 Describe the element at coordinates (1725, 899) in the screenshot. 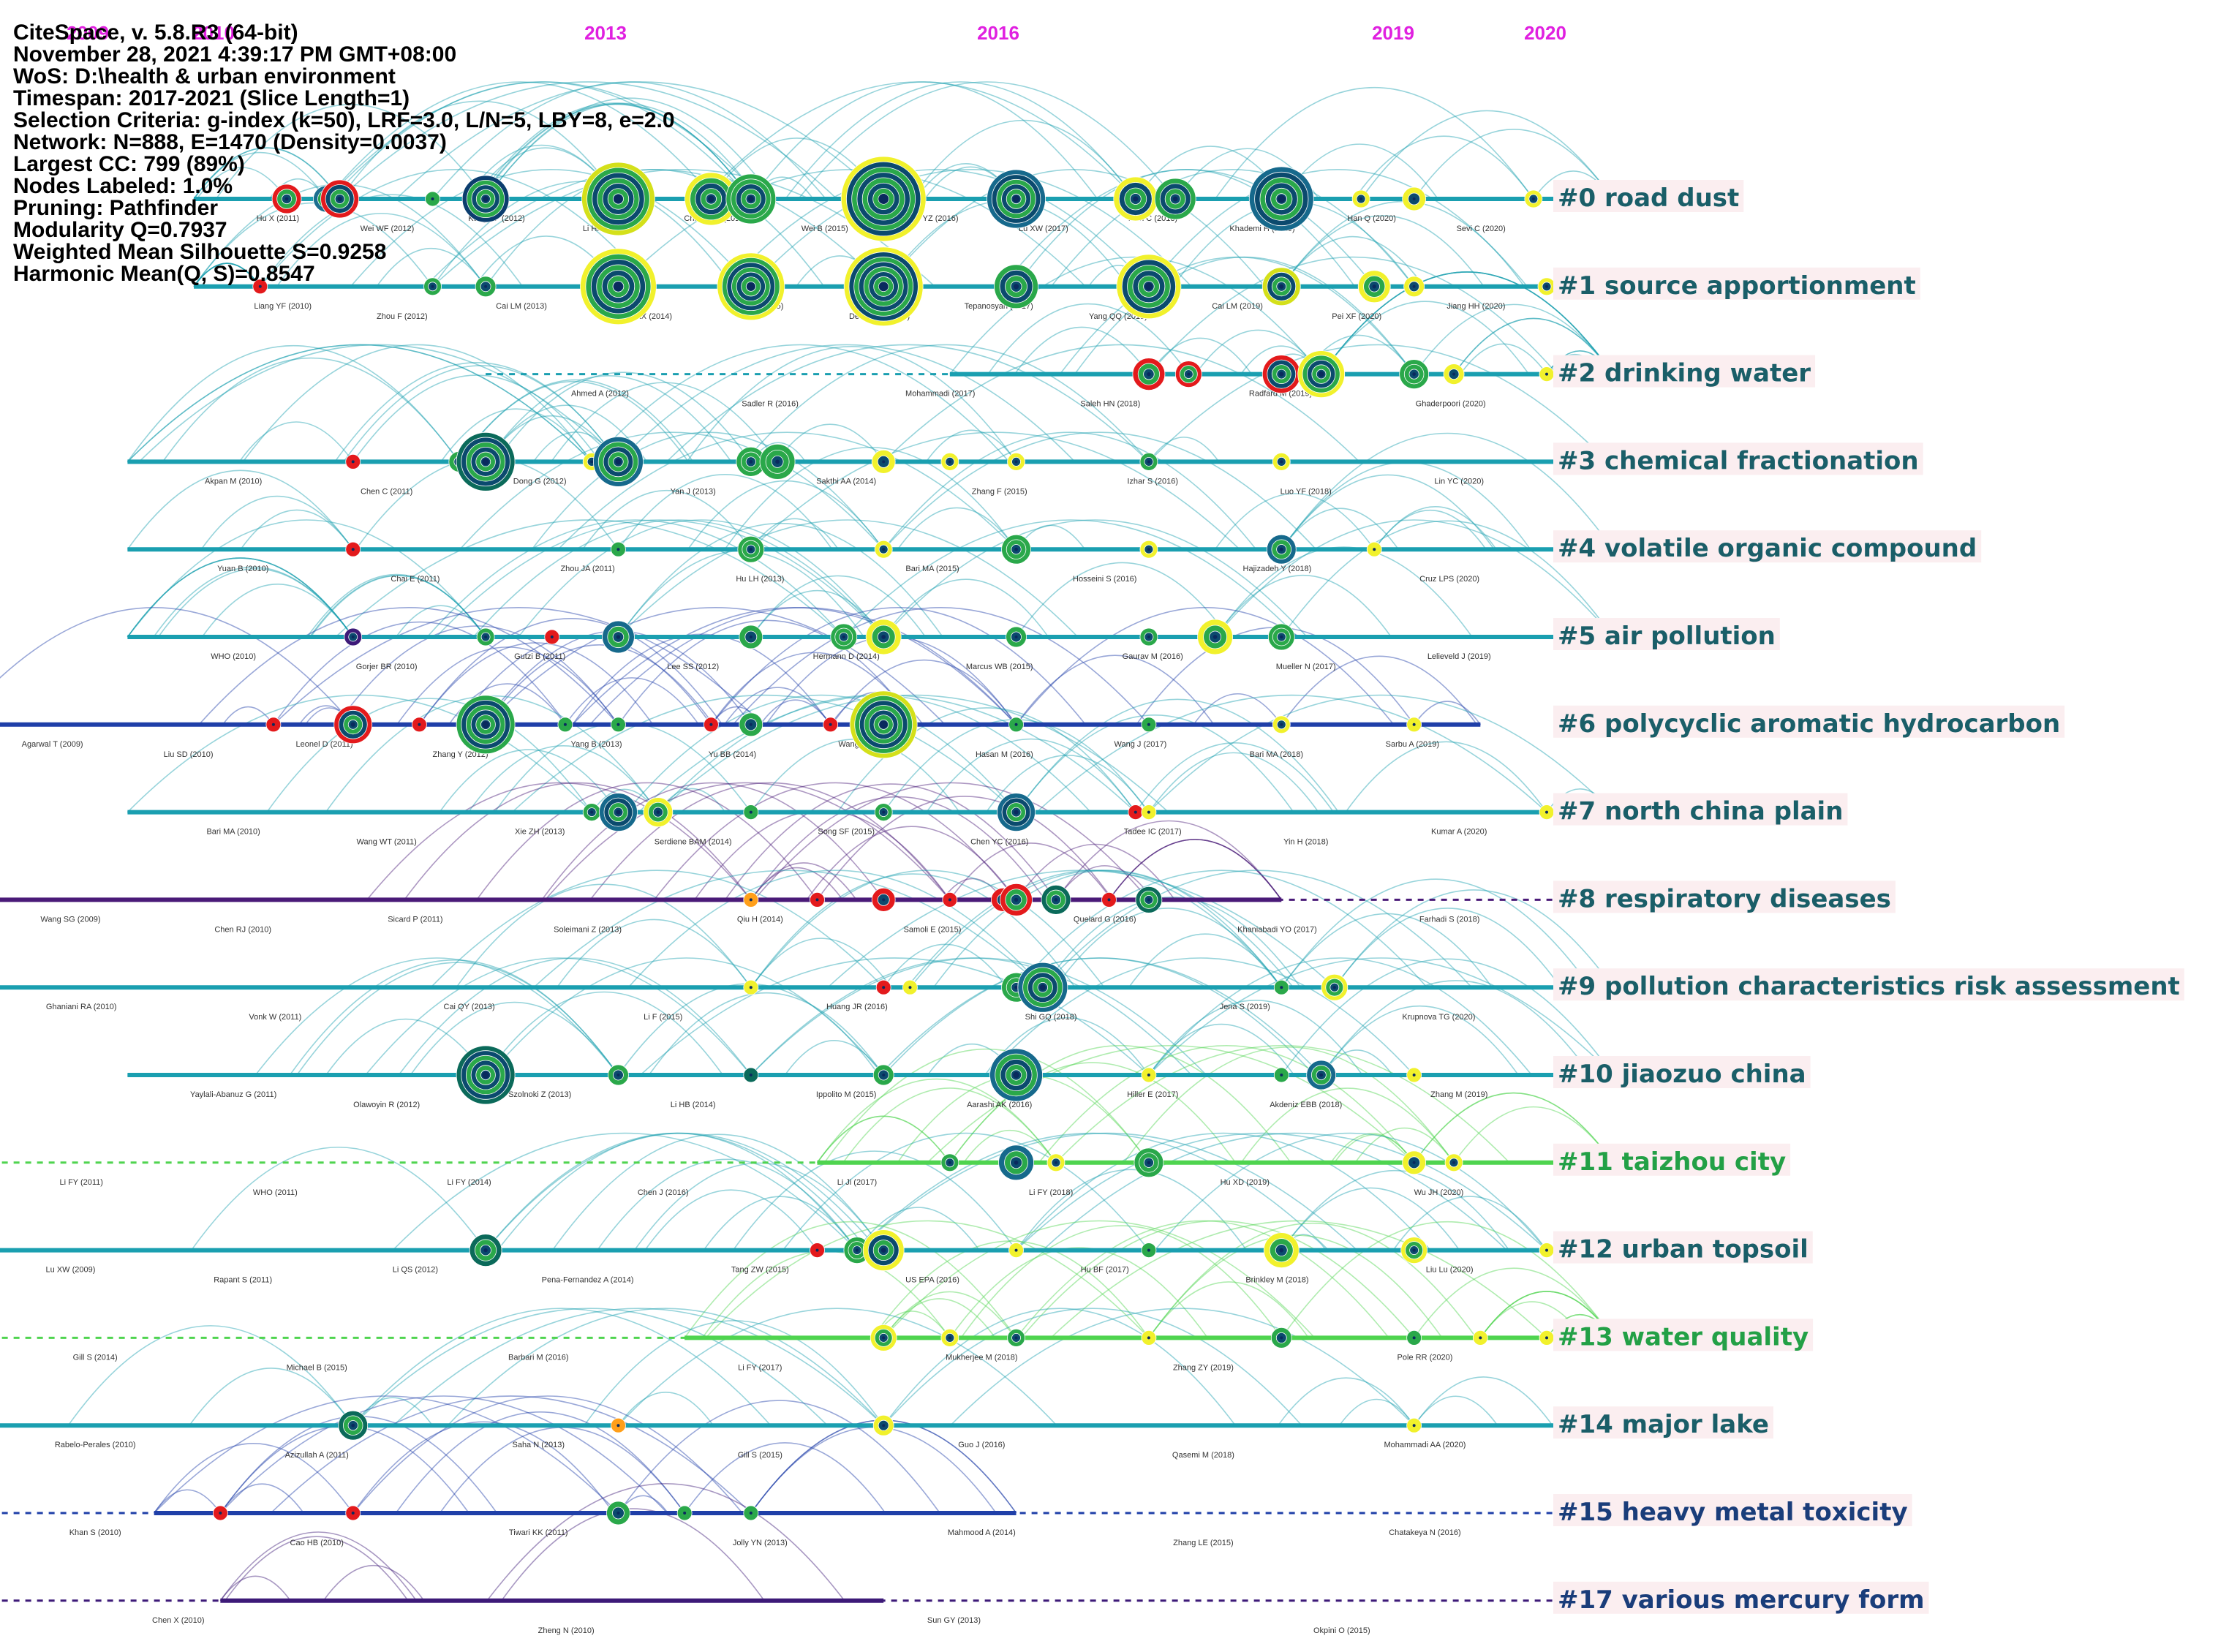

I see `cluster-label: #8 respiratory diseases` at that location.